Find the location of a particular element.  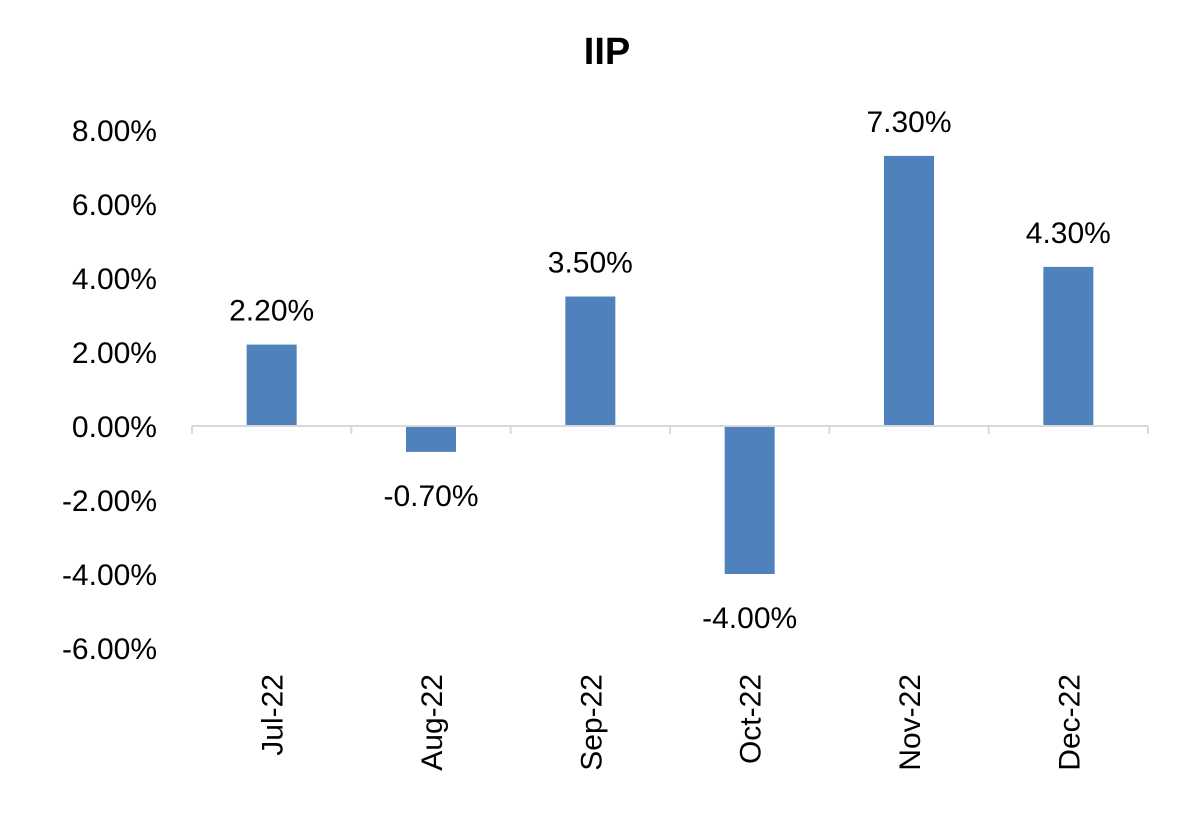

x-tick-label: Jul-22 is located at coordinates (273, 715).